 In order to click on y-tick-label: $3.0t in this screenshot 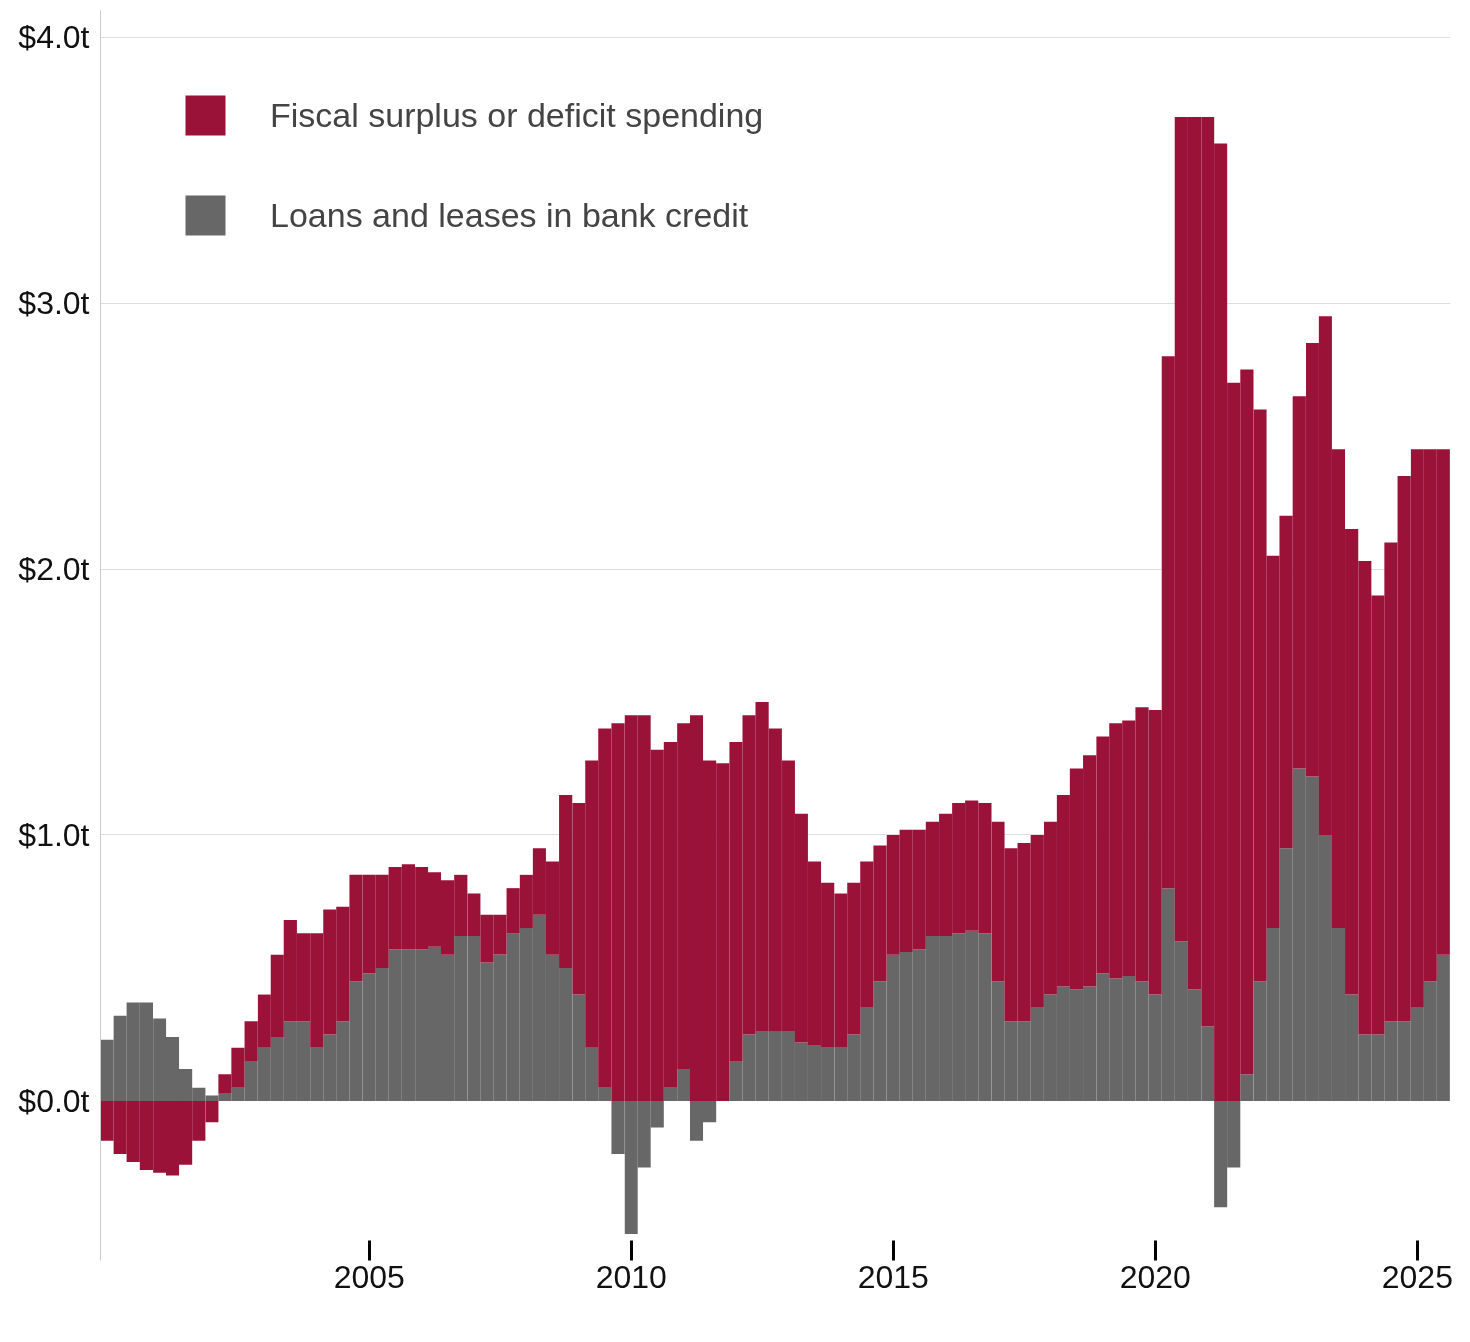, I will do `click(54, 303)`.